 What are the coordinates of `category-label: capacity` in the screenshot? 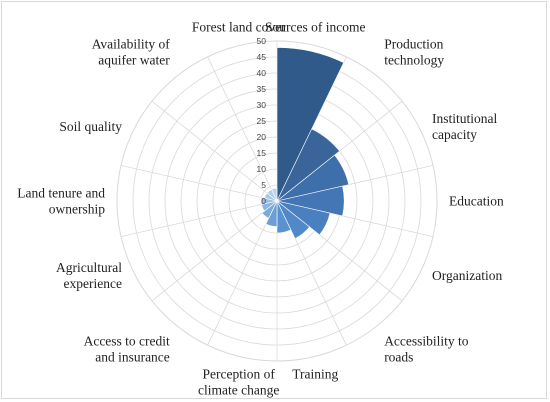 It's located at (454, 134).